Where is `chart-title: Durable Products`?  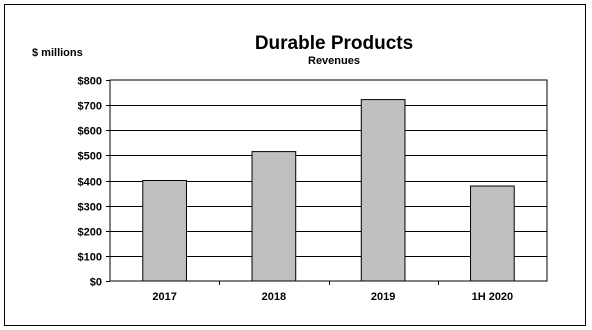
chart-title: Durable Products is located at coordinates (334, 43).